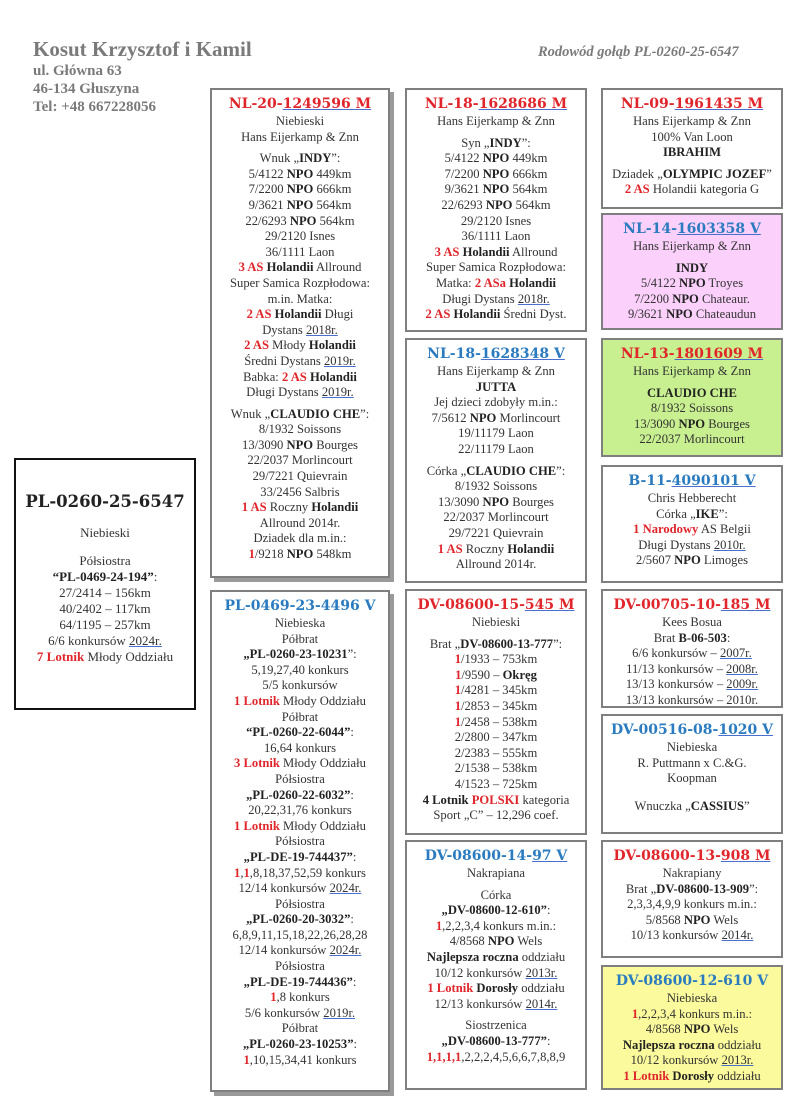  What do you see at coordinates (692, 1030) in the screenshot?
I see `card-line: 4/8568 NPO Wels` at bounding box center [692, 1030].